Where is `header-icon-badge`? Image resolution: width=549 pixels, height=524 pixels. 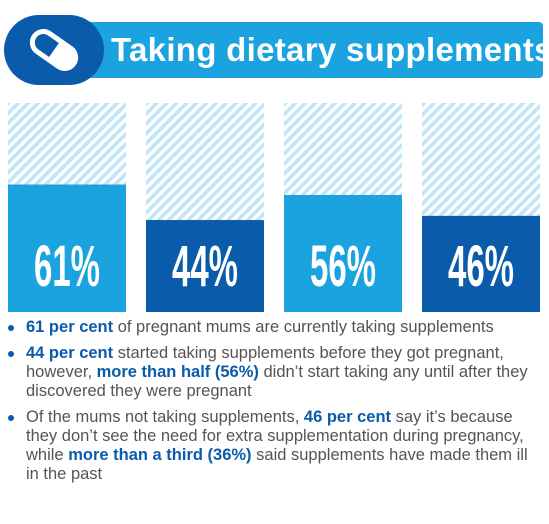 header-icon-badge is located at coordinates (54, 50).